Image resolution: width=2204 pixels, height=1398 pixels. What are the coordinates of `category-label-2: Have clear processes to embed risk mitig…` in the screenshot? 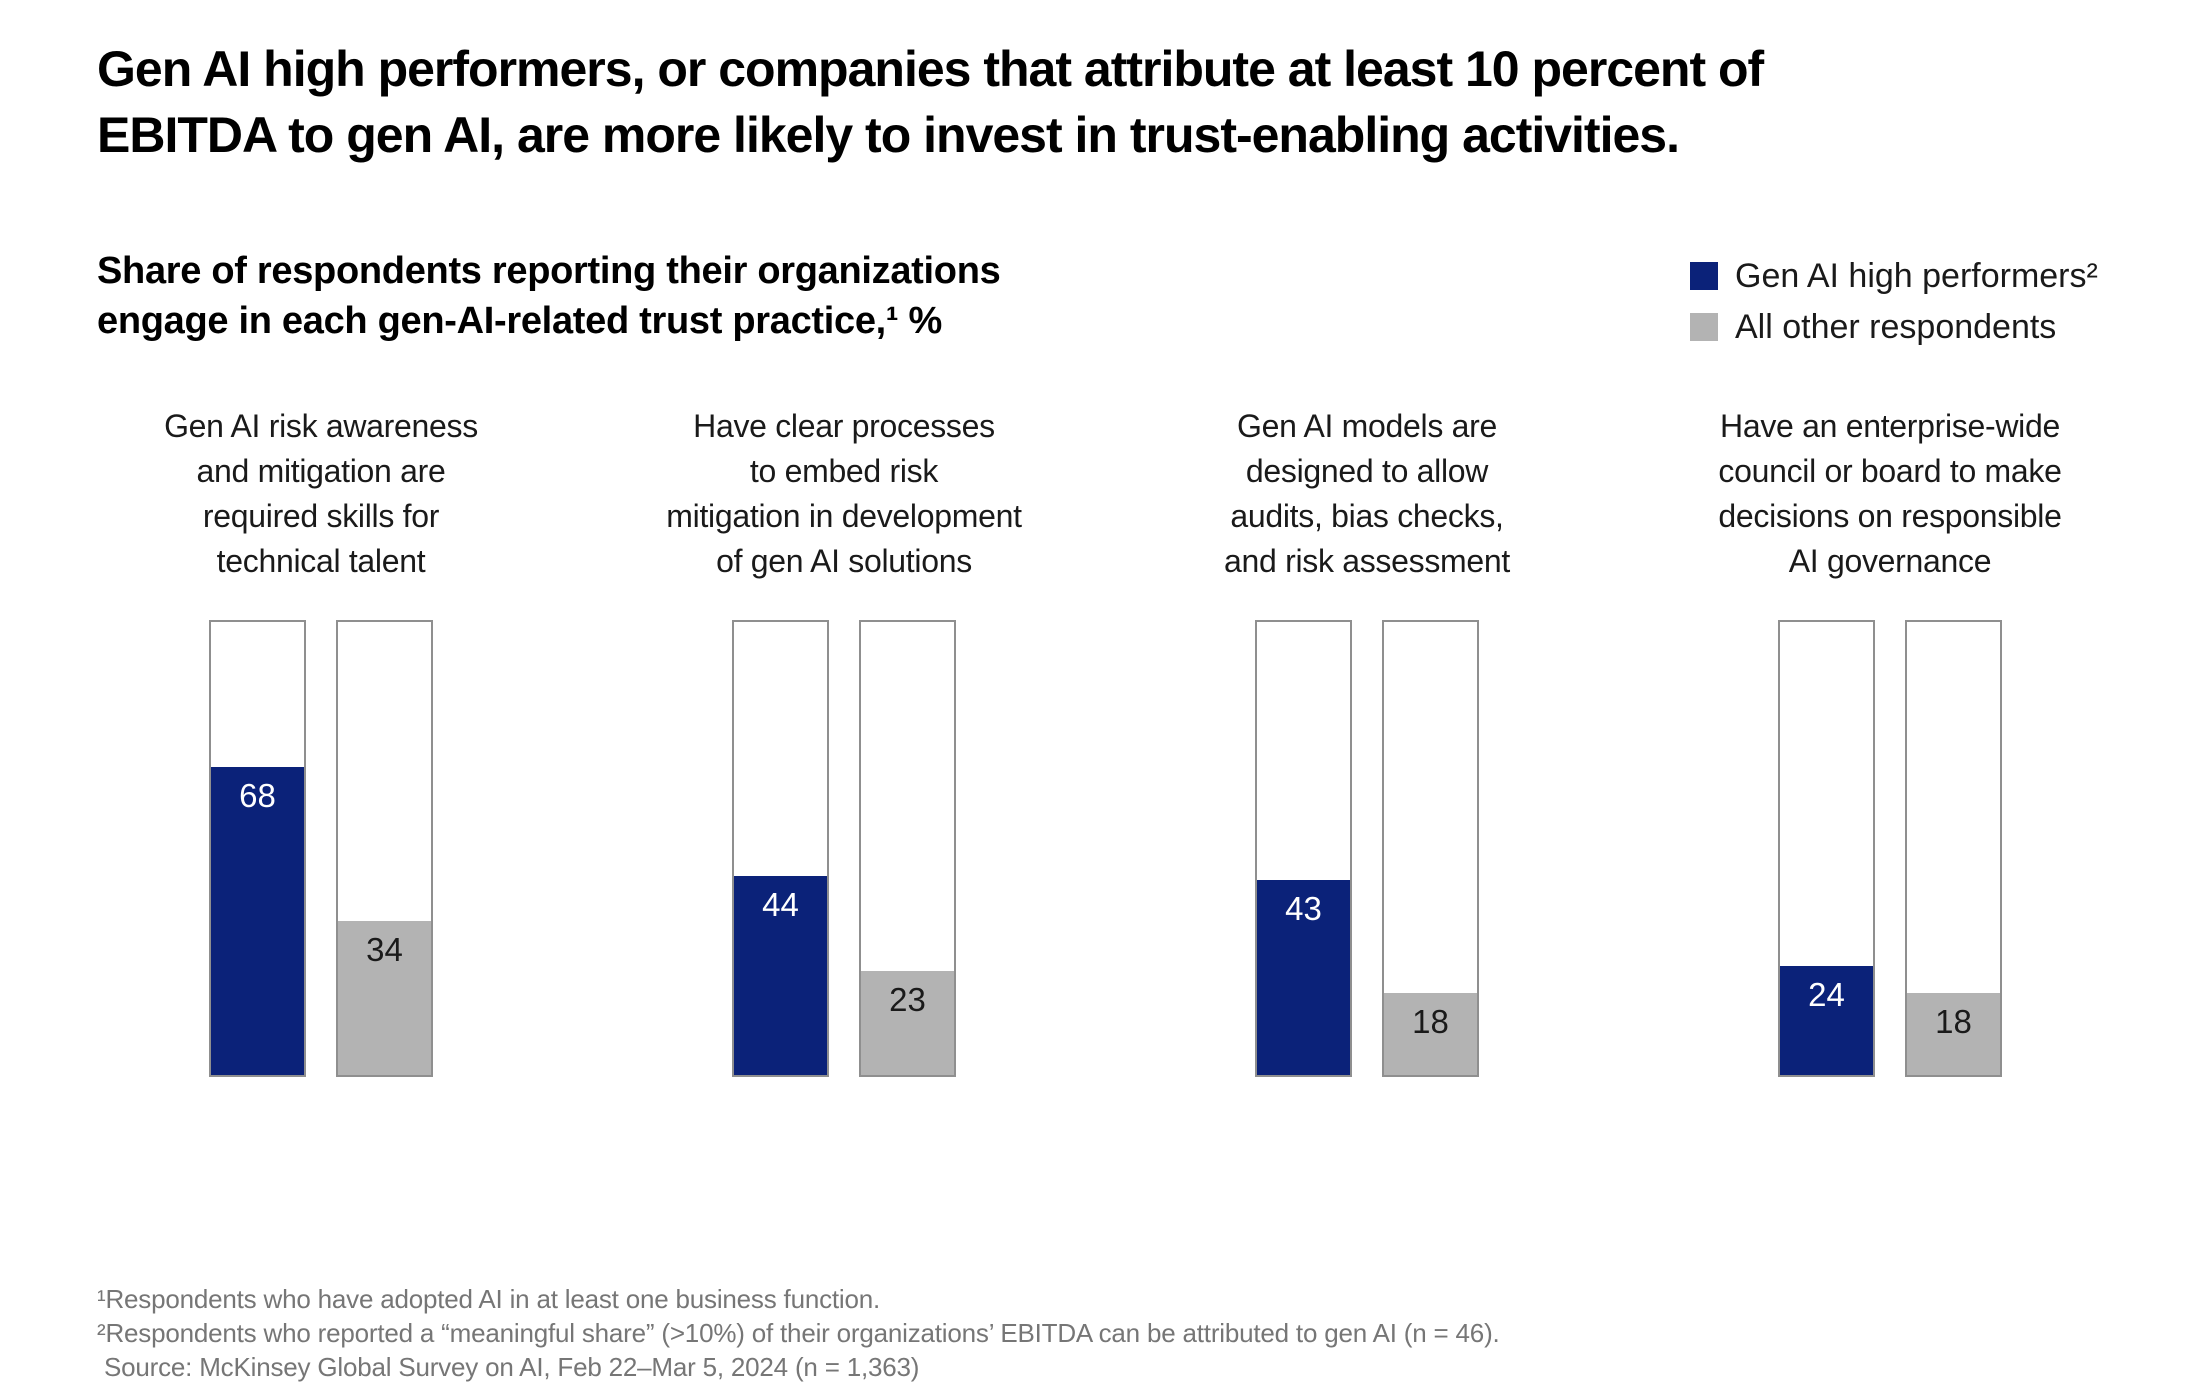 It's located at (844, 493).